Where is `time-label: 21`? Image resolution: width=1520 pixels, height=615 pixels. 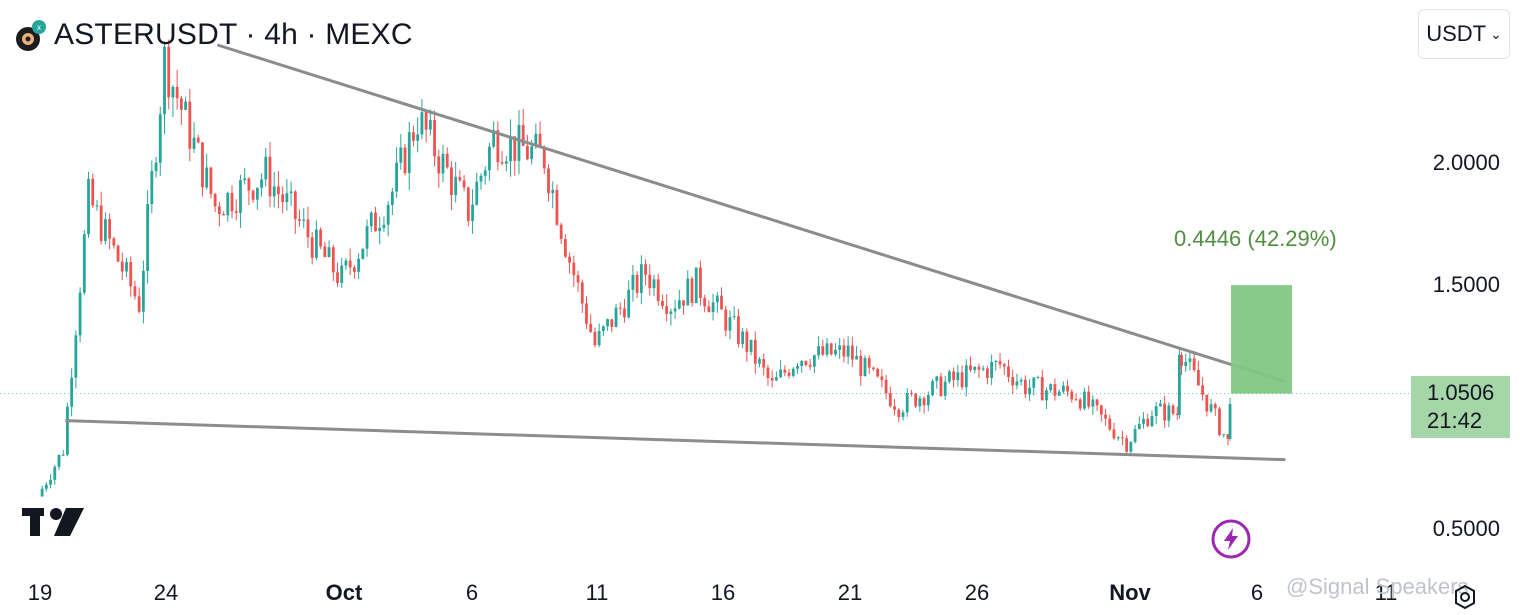 time-label: 21 is located at coordinates (850, 592).